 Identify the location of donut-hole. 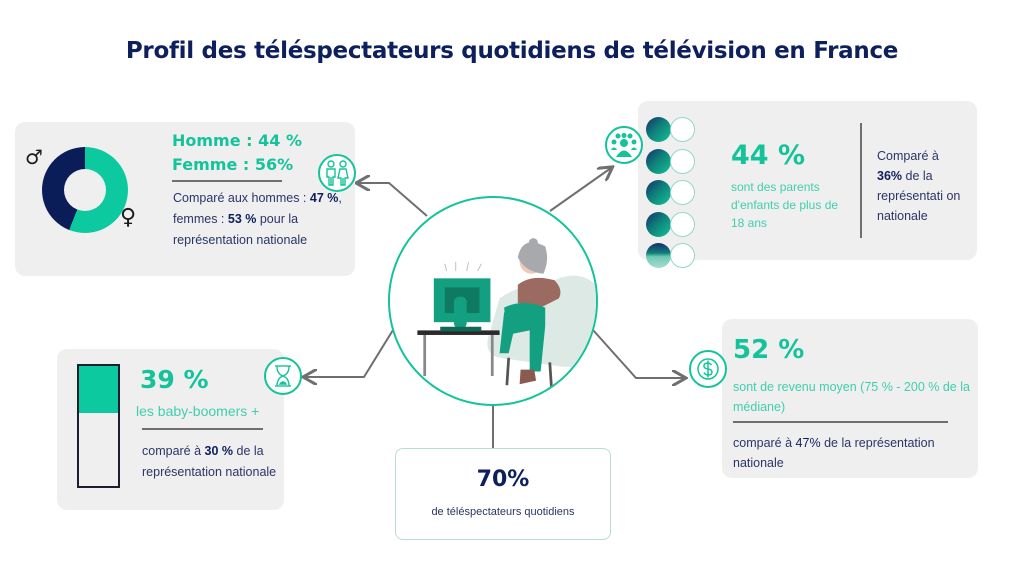
(85, 190).